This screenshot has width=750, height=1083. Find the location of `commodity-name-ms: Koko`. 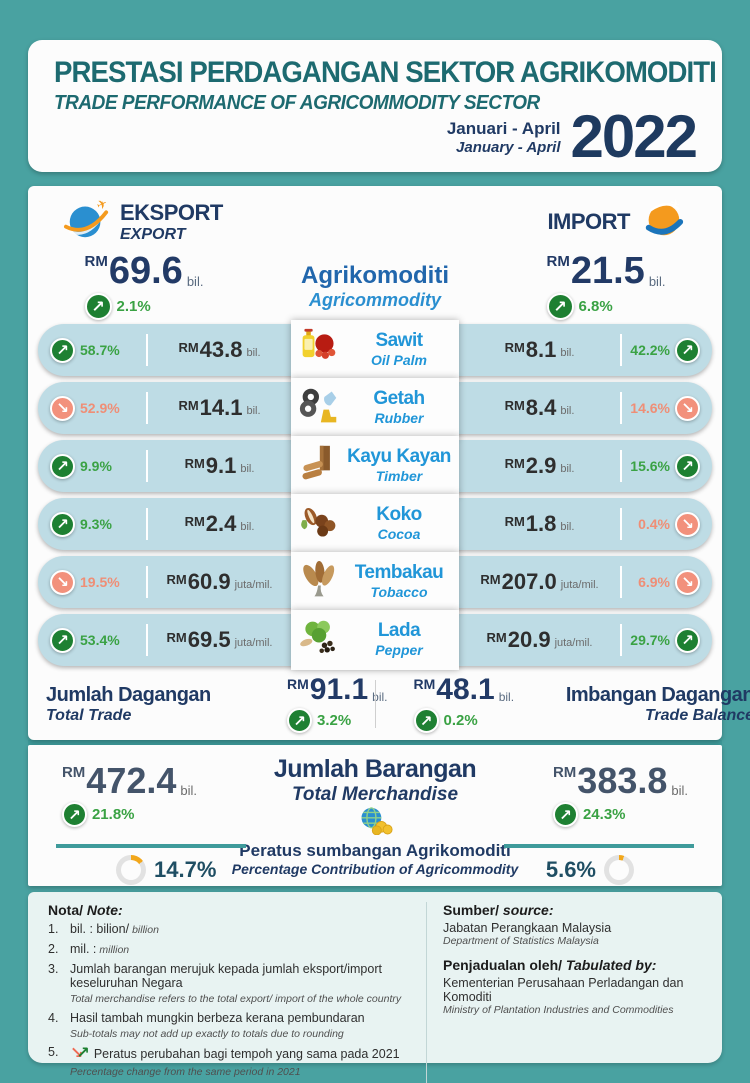

commodity-name-ms: Koko is located at coordinates (399, 514).